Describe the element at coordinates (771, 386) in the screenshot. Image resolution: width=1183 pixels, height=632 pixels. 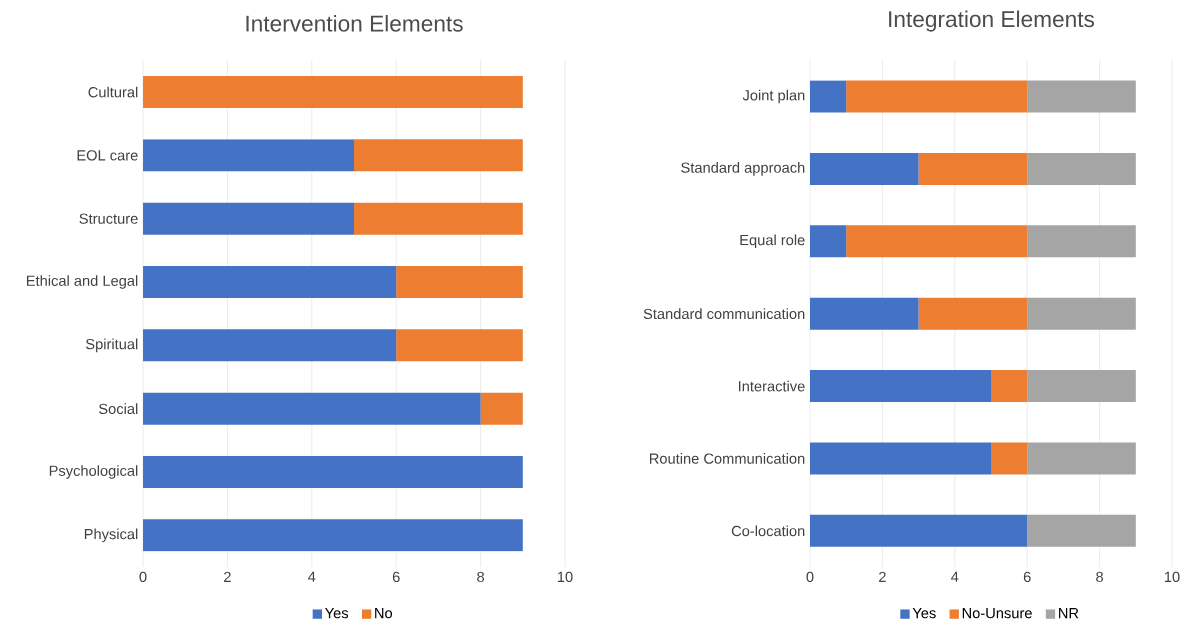
I see `y-tick-label: Interactive` at that location.